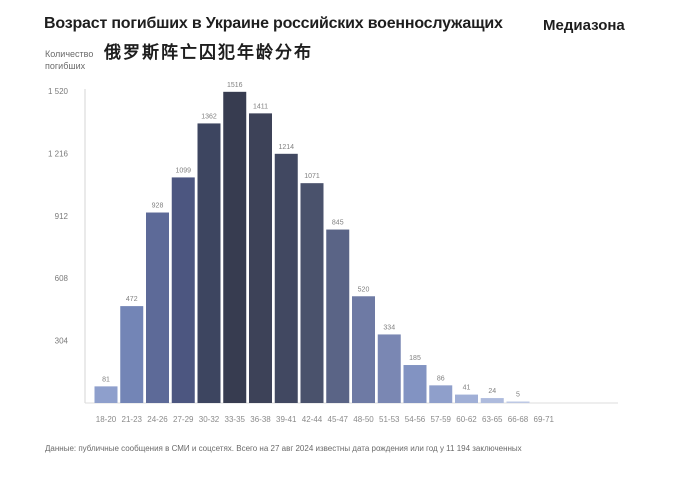  What do you see at coordinates (286, 147) in the screenshot?
I see `bar-value-label: 1214` at bounding box center [286, 147].